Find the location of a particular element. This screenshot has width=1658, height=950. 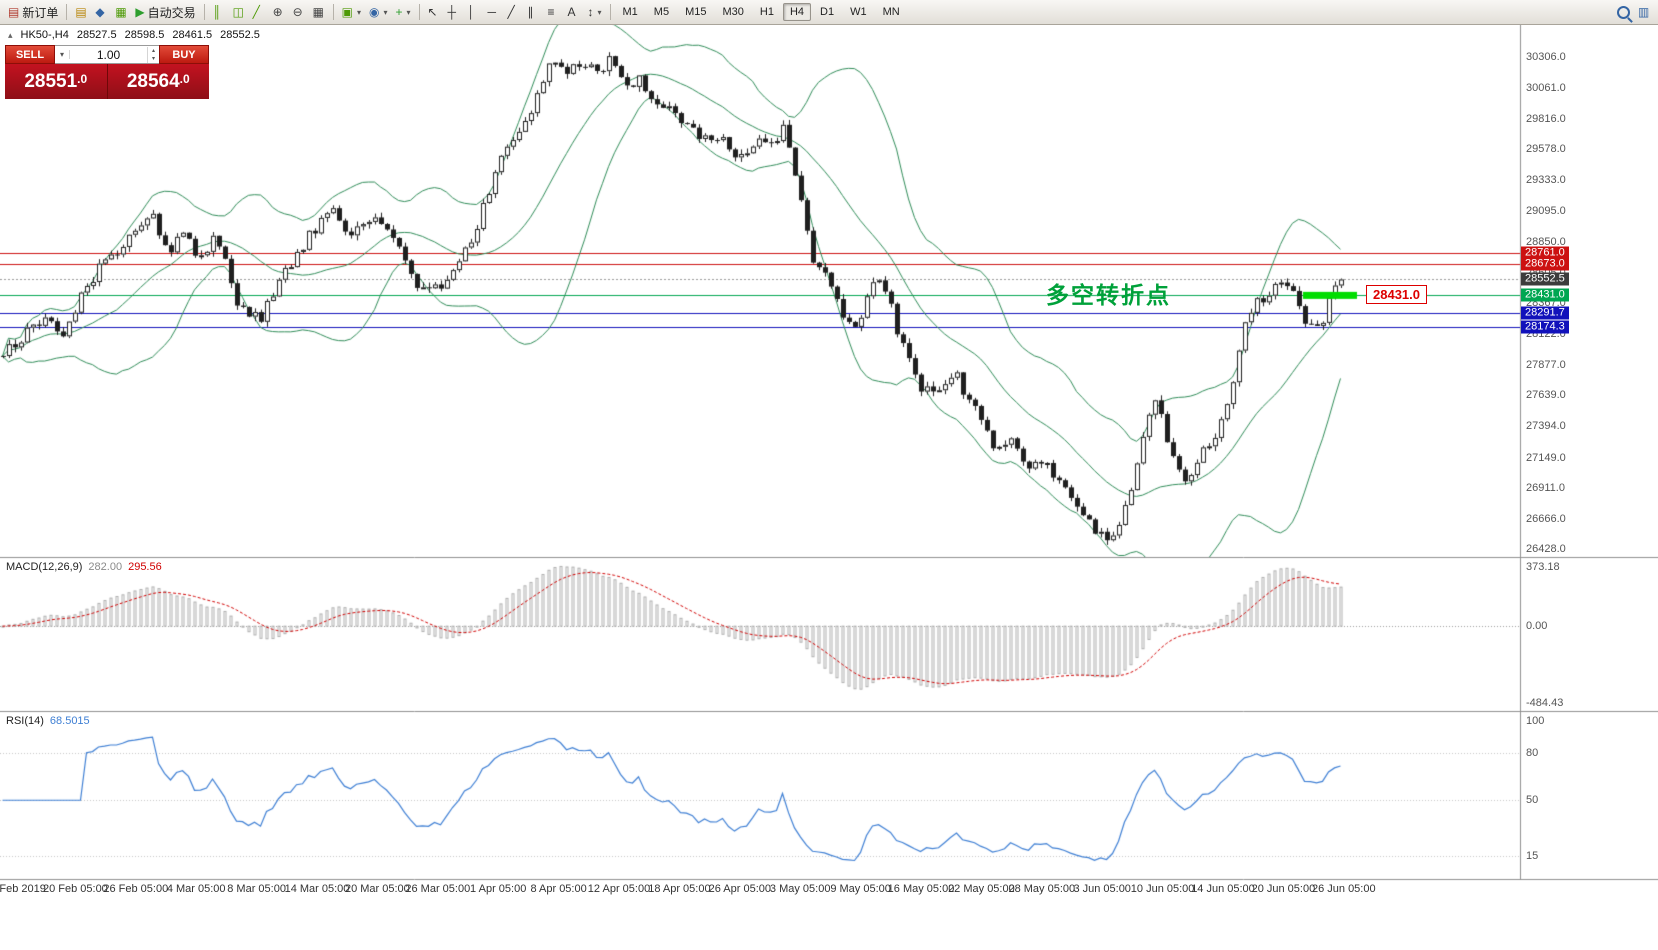

cursor-tool-button: ↖ is located at coordinates (434, 12).